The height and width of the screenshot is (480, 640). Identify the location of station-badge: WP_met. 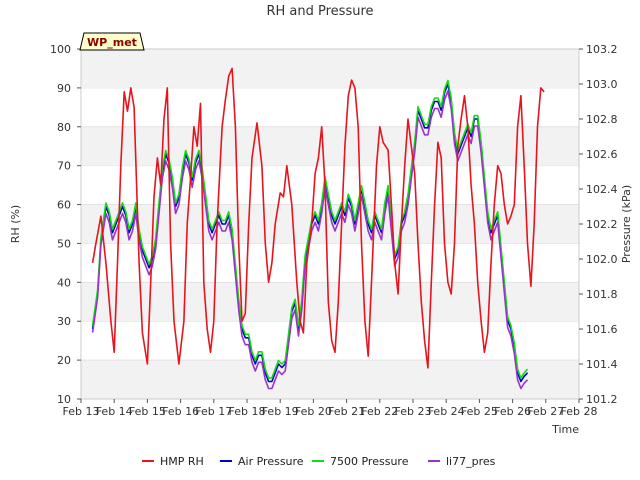
(112, 41).